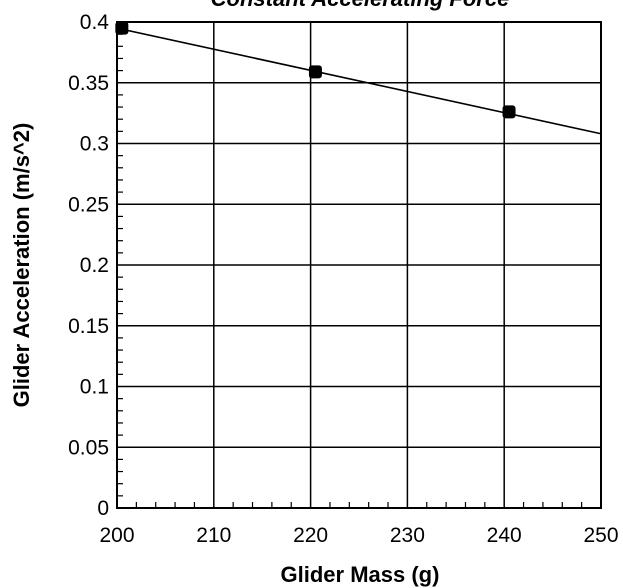 The width and height of the screenshot is (623, 588). Describe the element at coordinates (103, 508) in the screenshot. I see `y-tick-label: 0` at that location.